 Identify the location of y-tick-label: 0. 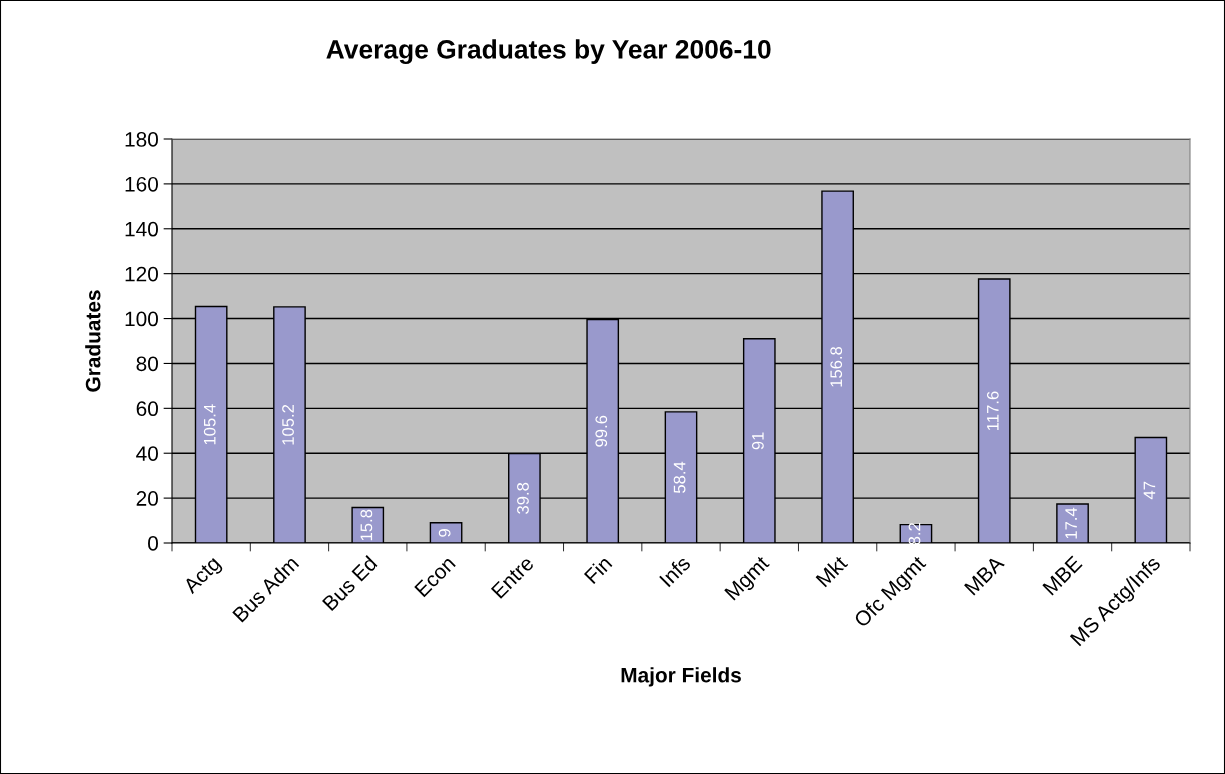
(153, 543).